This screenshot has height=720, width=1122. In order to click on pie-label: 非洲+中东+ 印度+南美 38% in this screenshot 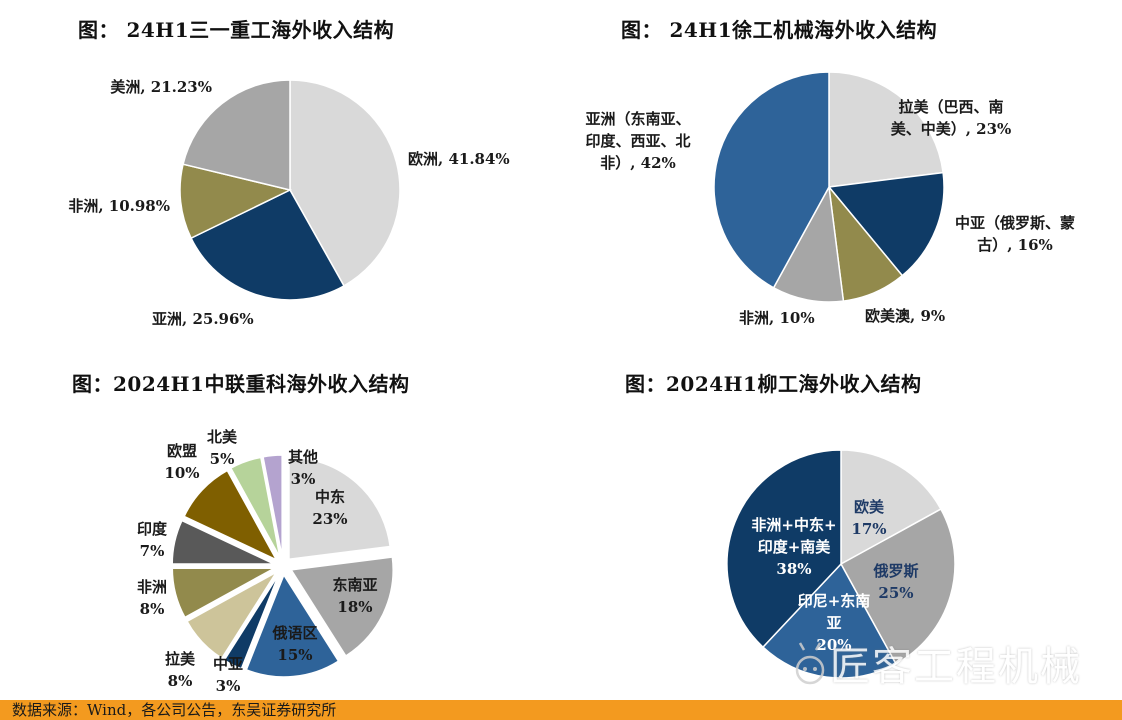, I will do `click(794, 547)`.